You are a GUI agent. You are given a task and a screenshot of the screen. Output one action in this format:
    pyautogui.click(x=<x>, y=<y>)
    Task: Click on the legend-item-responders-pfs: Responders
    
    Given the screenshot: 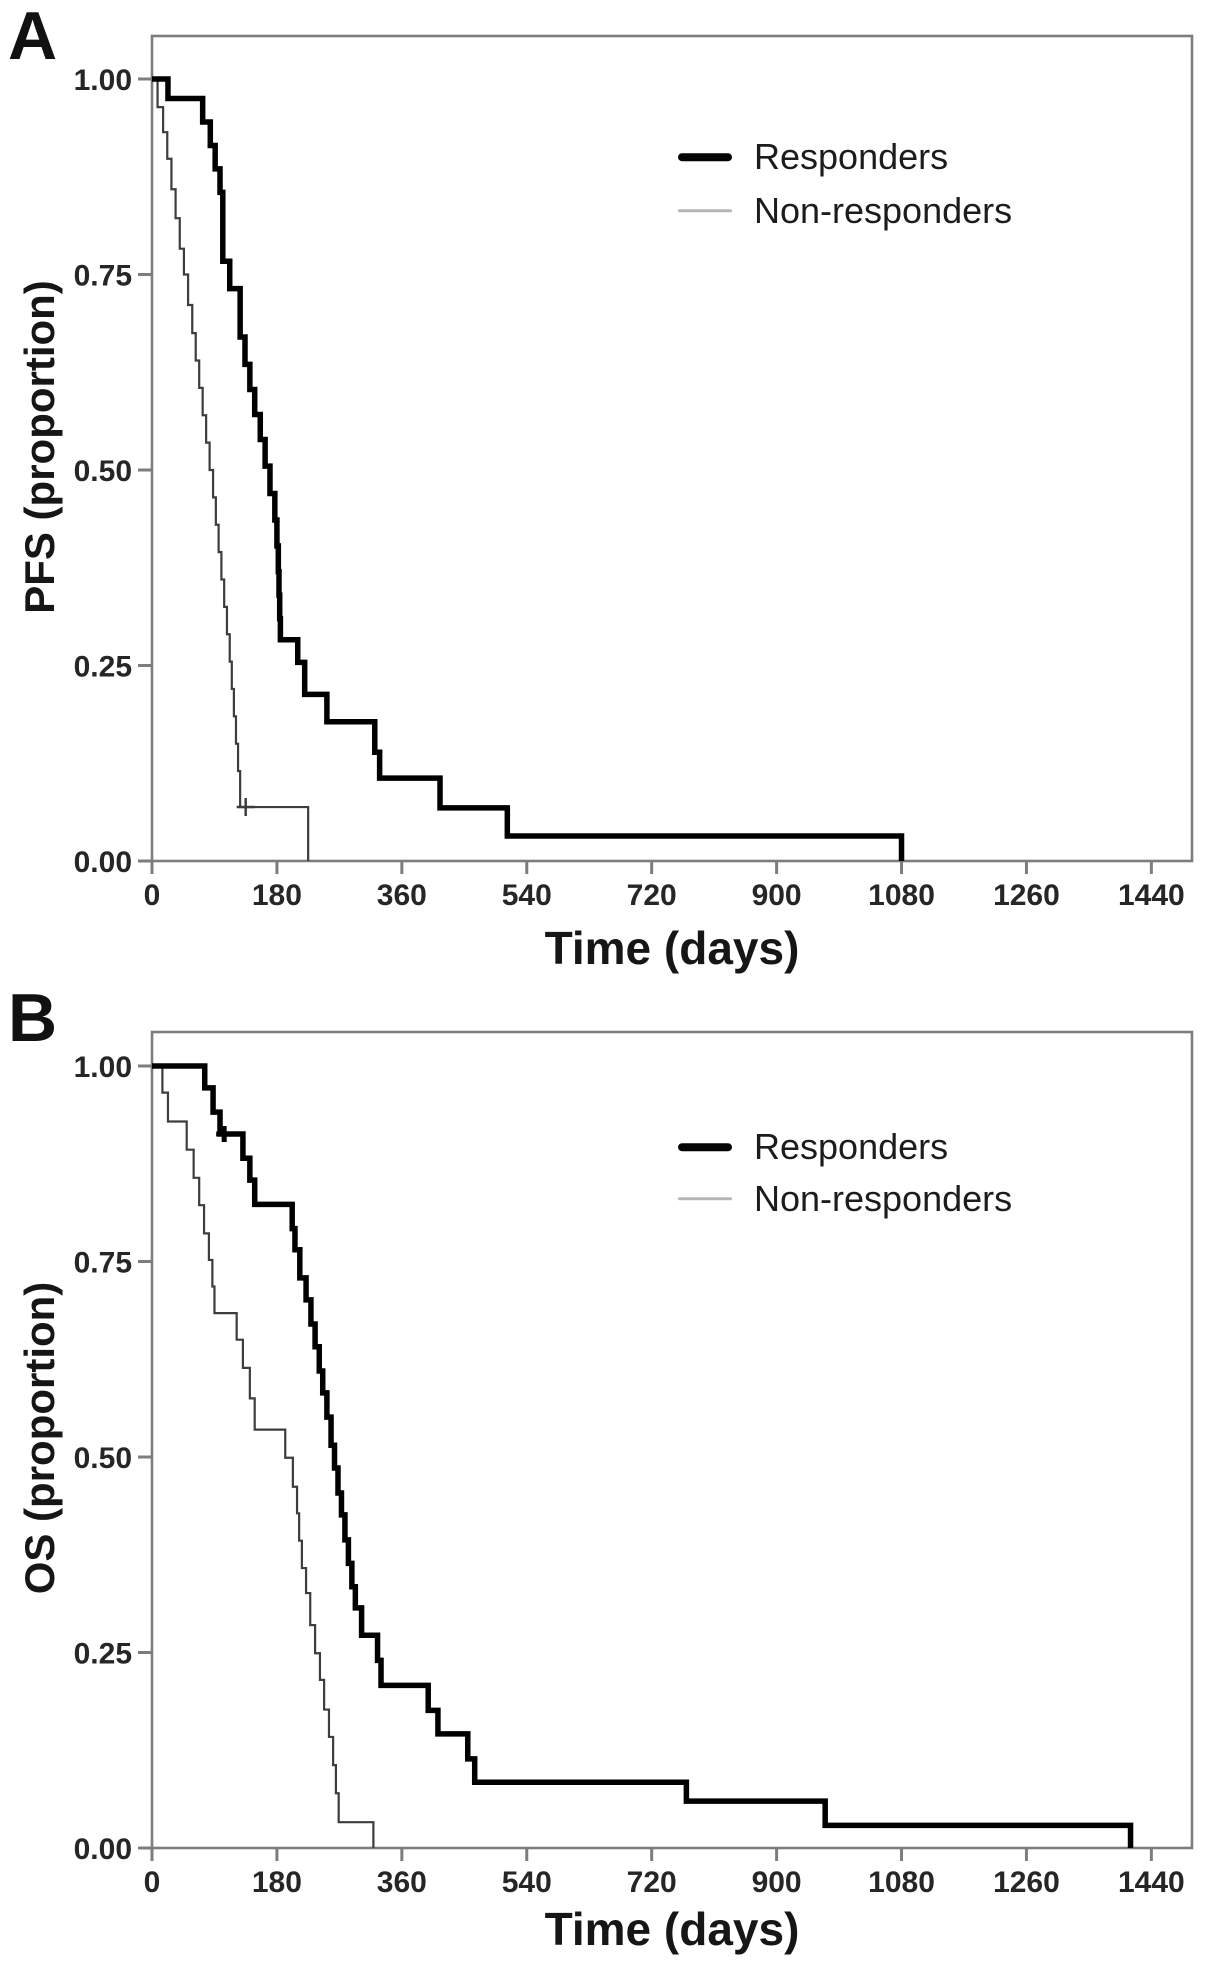 What is the action you would take?
    pyautogui.click(x=813, y=157)
    